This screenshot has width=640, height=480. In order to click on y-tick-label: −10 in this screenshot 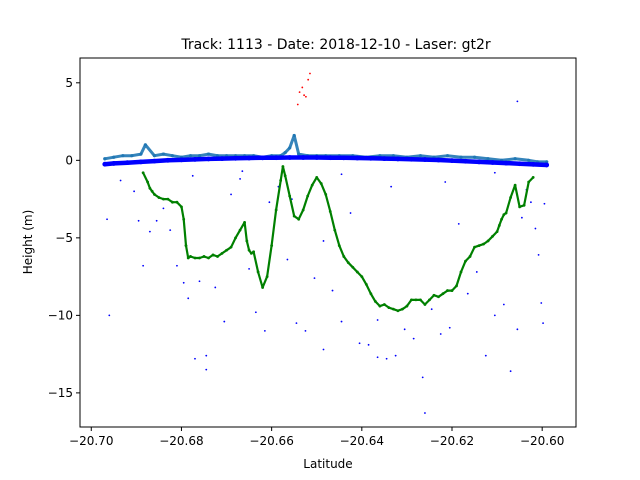, I will do `click(60, 315)`.